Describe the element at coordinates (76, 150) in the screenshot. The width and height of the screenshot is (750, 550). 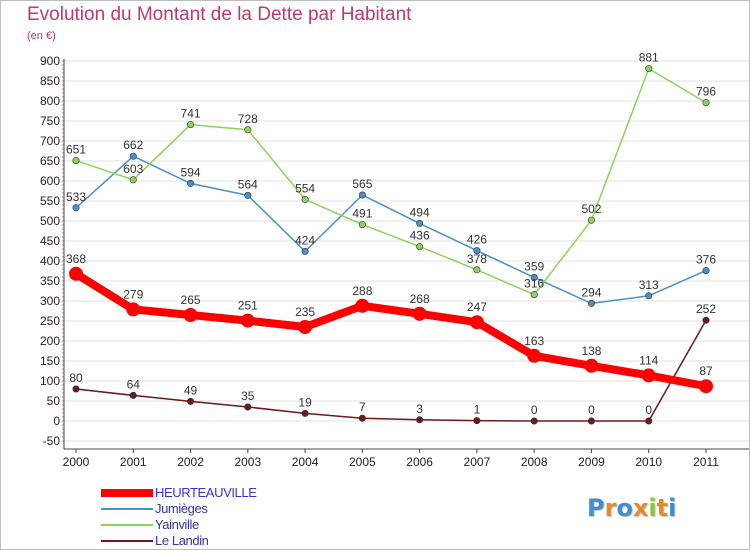
I see `data-label: 651` at that location.